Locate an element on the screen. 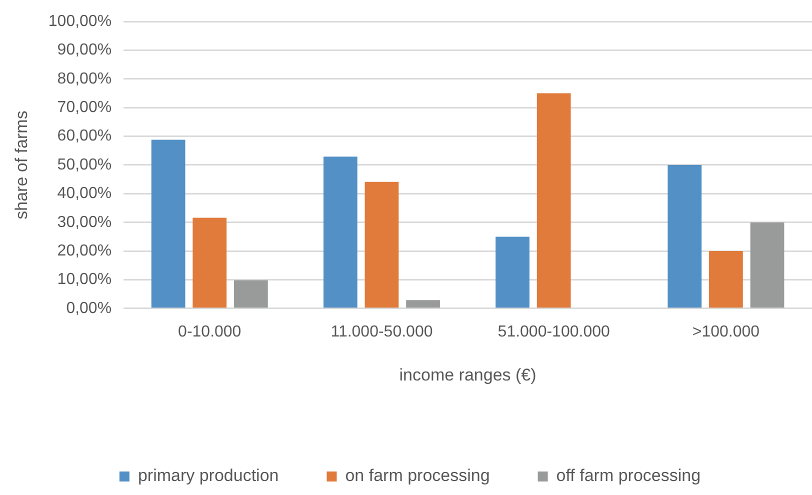 This screenshot has height=495, width=812. y-tick-label: 50,00% is located at coordinates (84, 165).